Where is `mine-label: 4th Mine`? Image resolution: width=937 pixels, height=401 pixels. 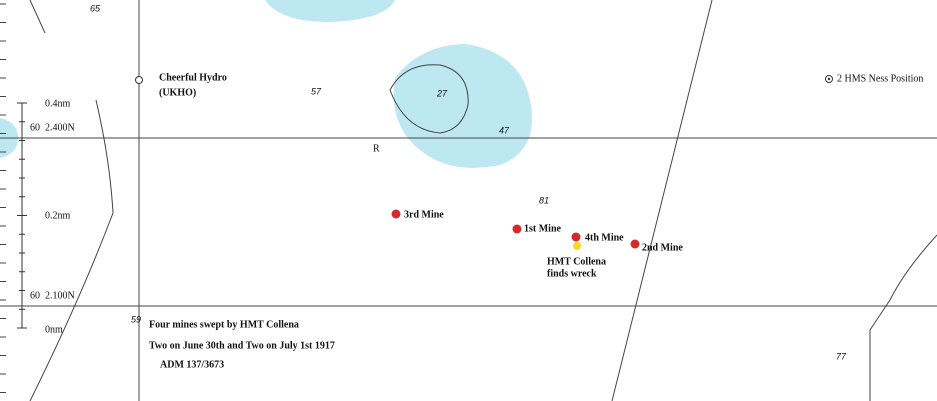
mine-label: 4th Mine is located at coordinates (604, 237).